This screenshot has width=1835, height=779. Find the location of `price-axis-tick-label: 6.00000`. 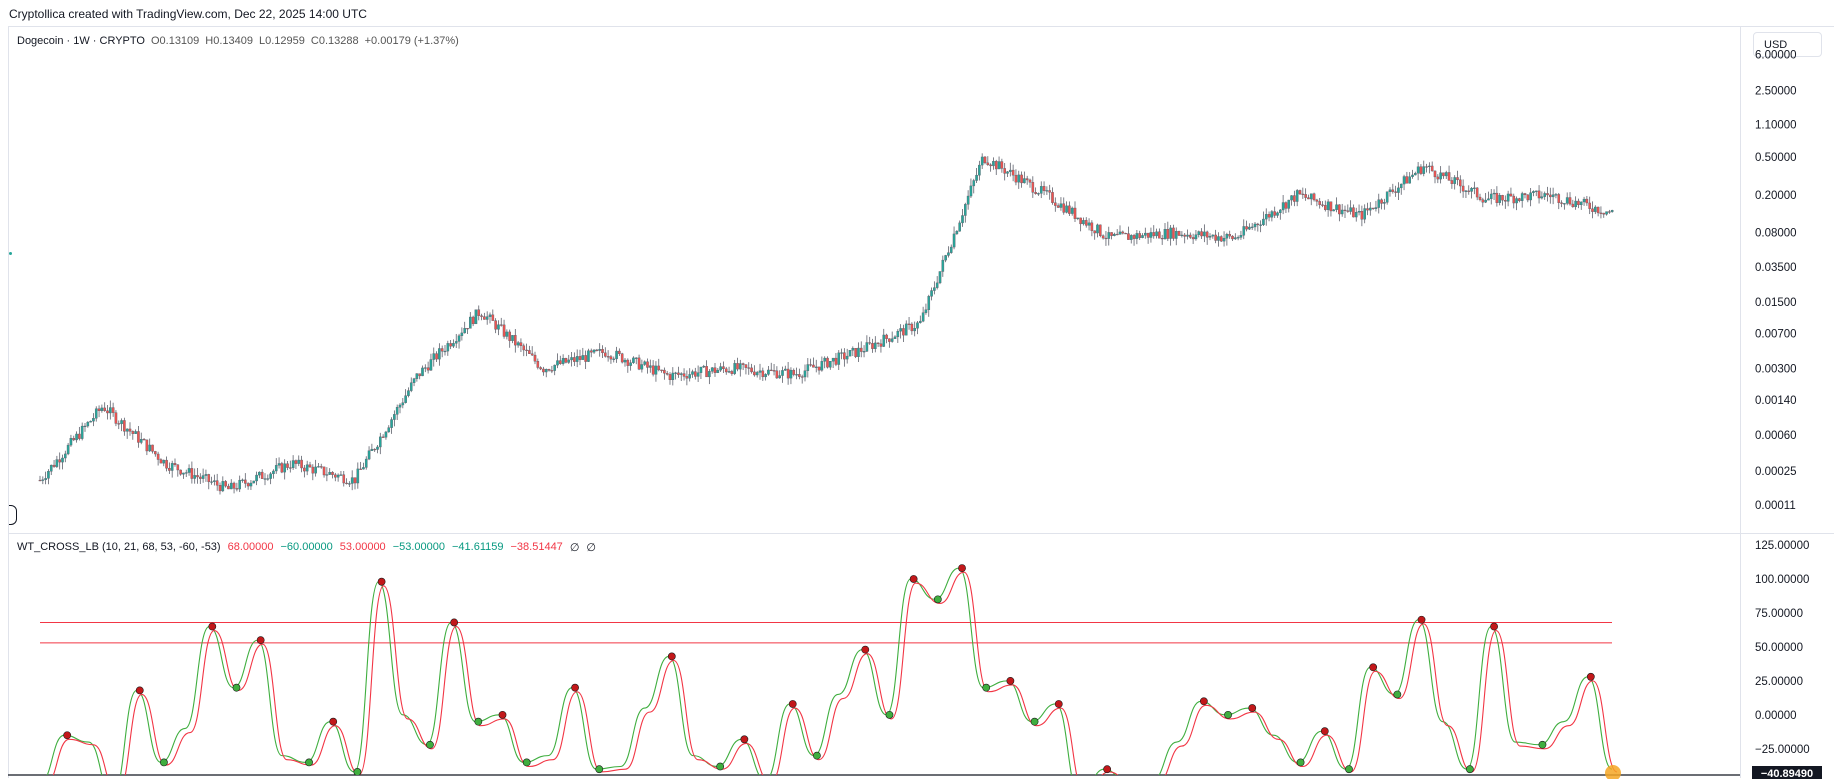

price-axis-tick-label: 6.00000 is located at coordinates (1776, 55).